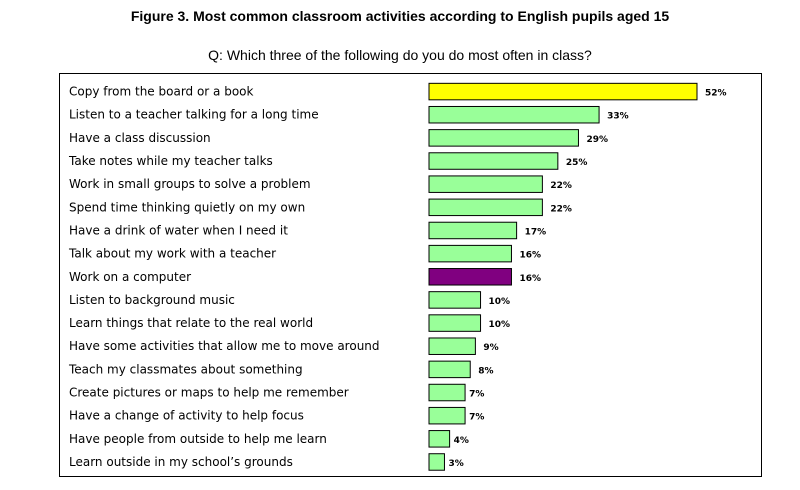  Describe the element at coordinates (185, 369) in the screenshot. I see `category-label: Teach my classmates about something` at that location.